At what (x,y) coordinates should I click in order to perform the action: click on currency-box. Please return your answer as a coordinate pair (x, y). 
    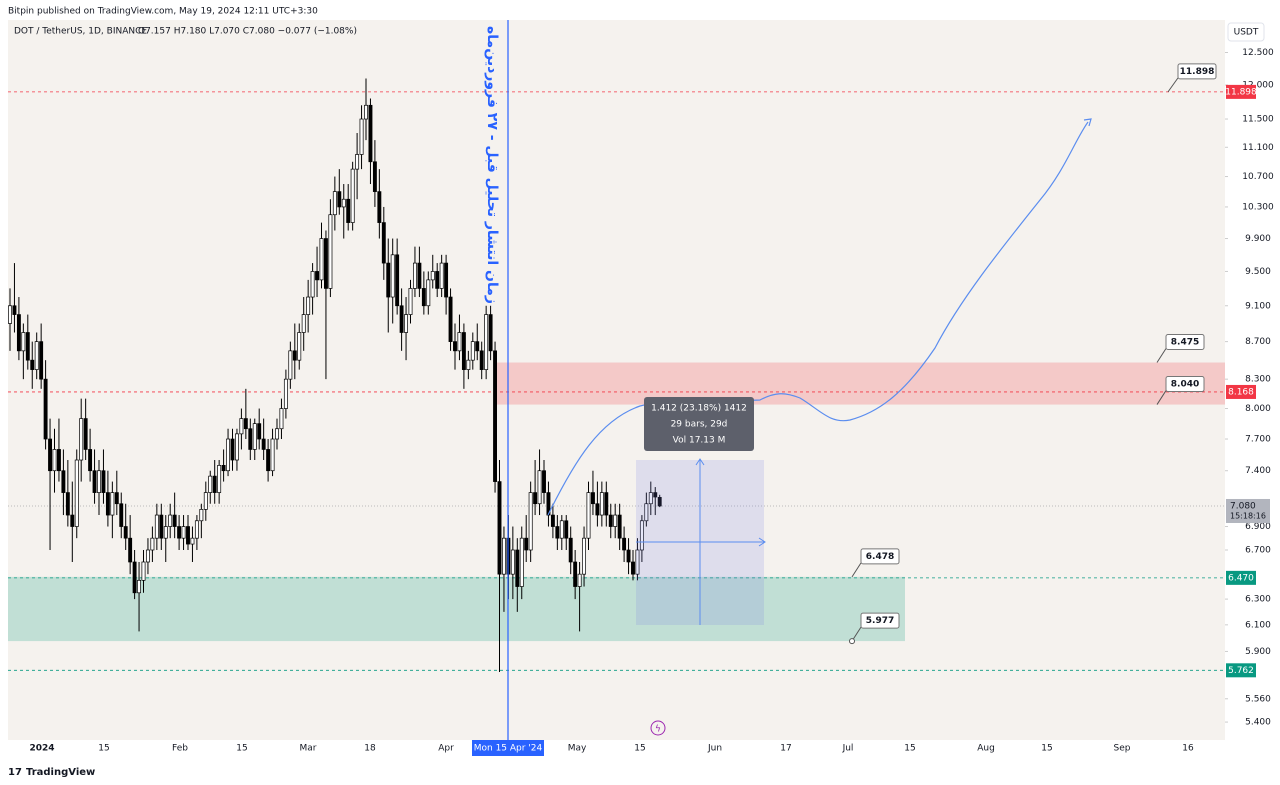
    Looking at the image, I should click on (1246, 32).